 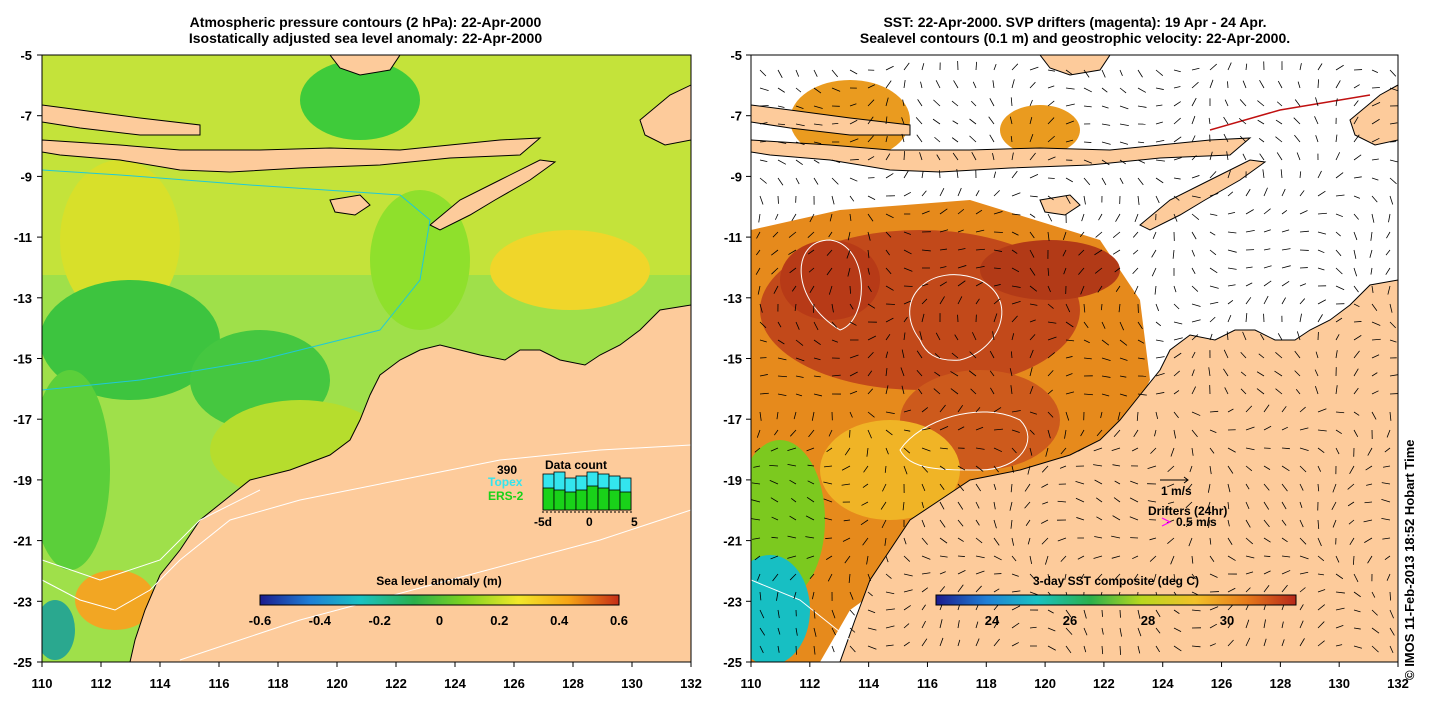 What do you see at coordinates (831, 120) in the screenshot?
I see `java-island` at bounding box center [831, 120].